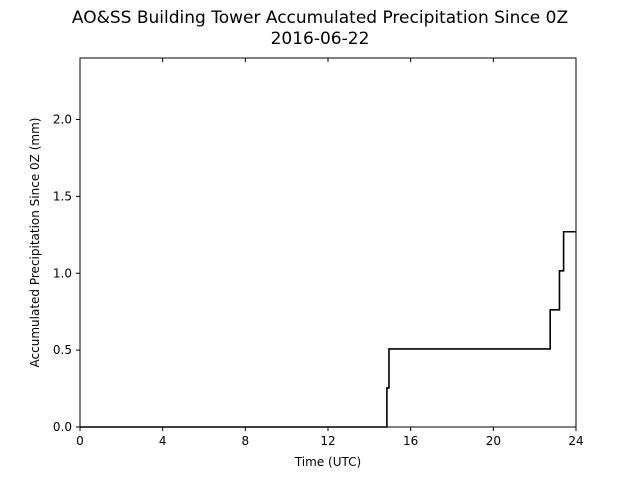  What do you see at coordinates (80, 441) in the screenshot?
I see `x-tick-label: 0` at bounding box center [80, 441].